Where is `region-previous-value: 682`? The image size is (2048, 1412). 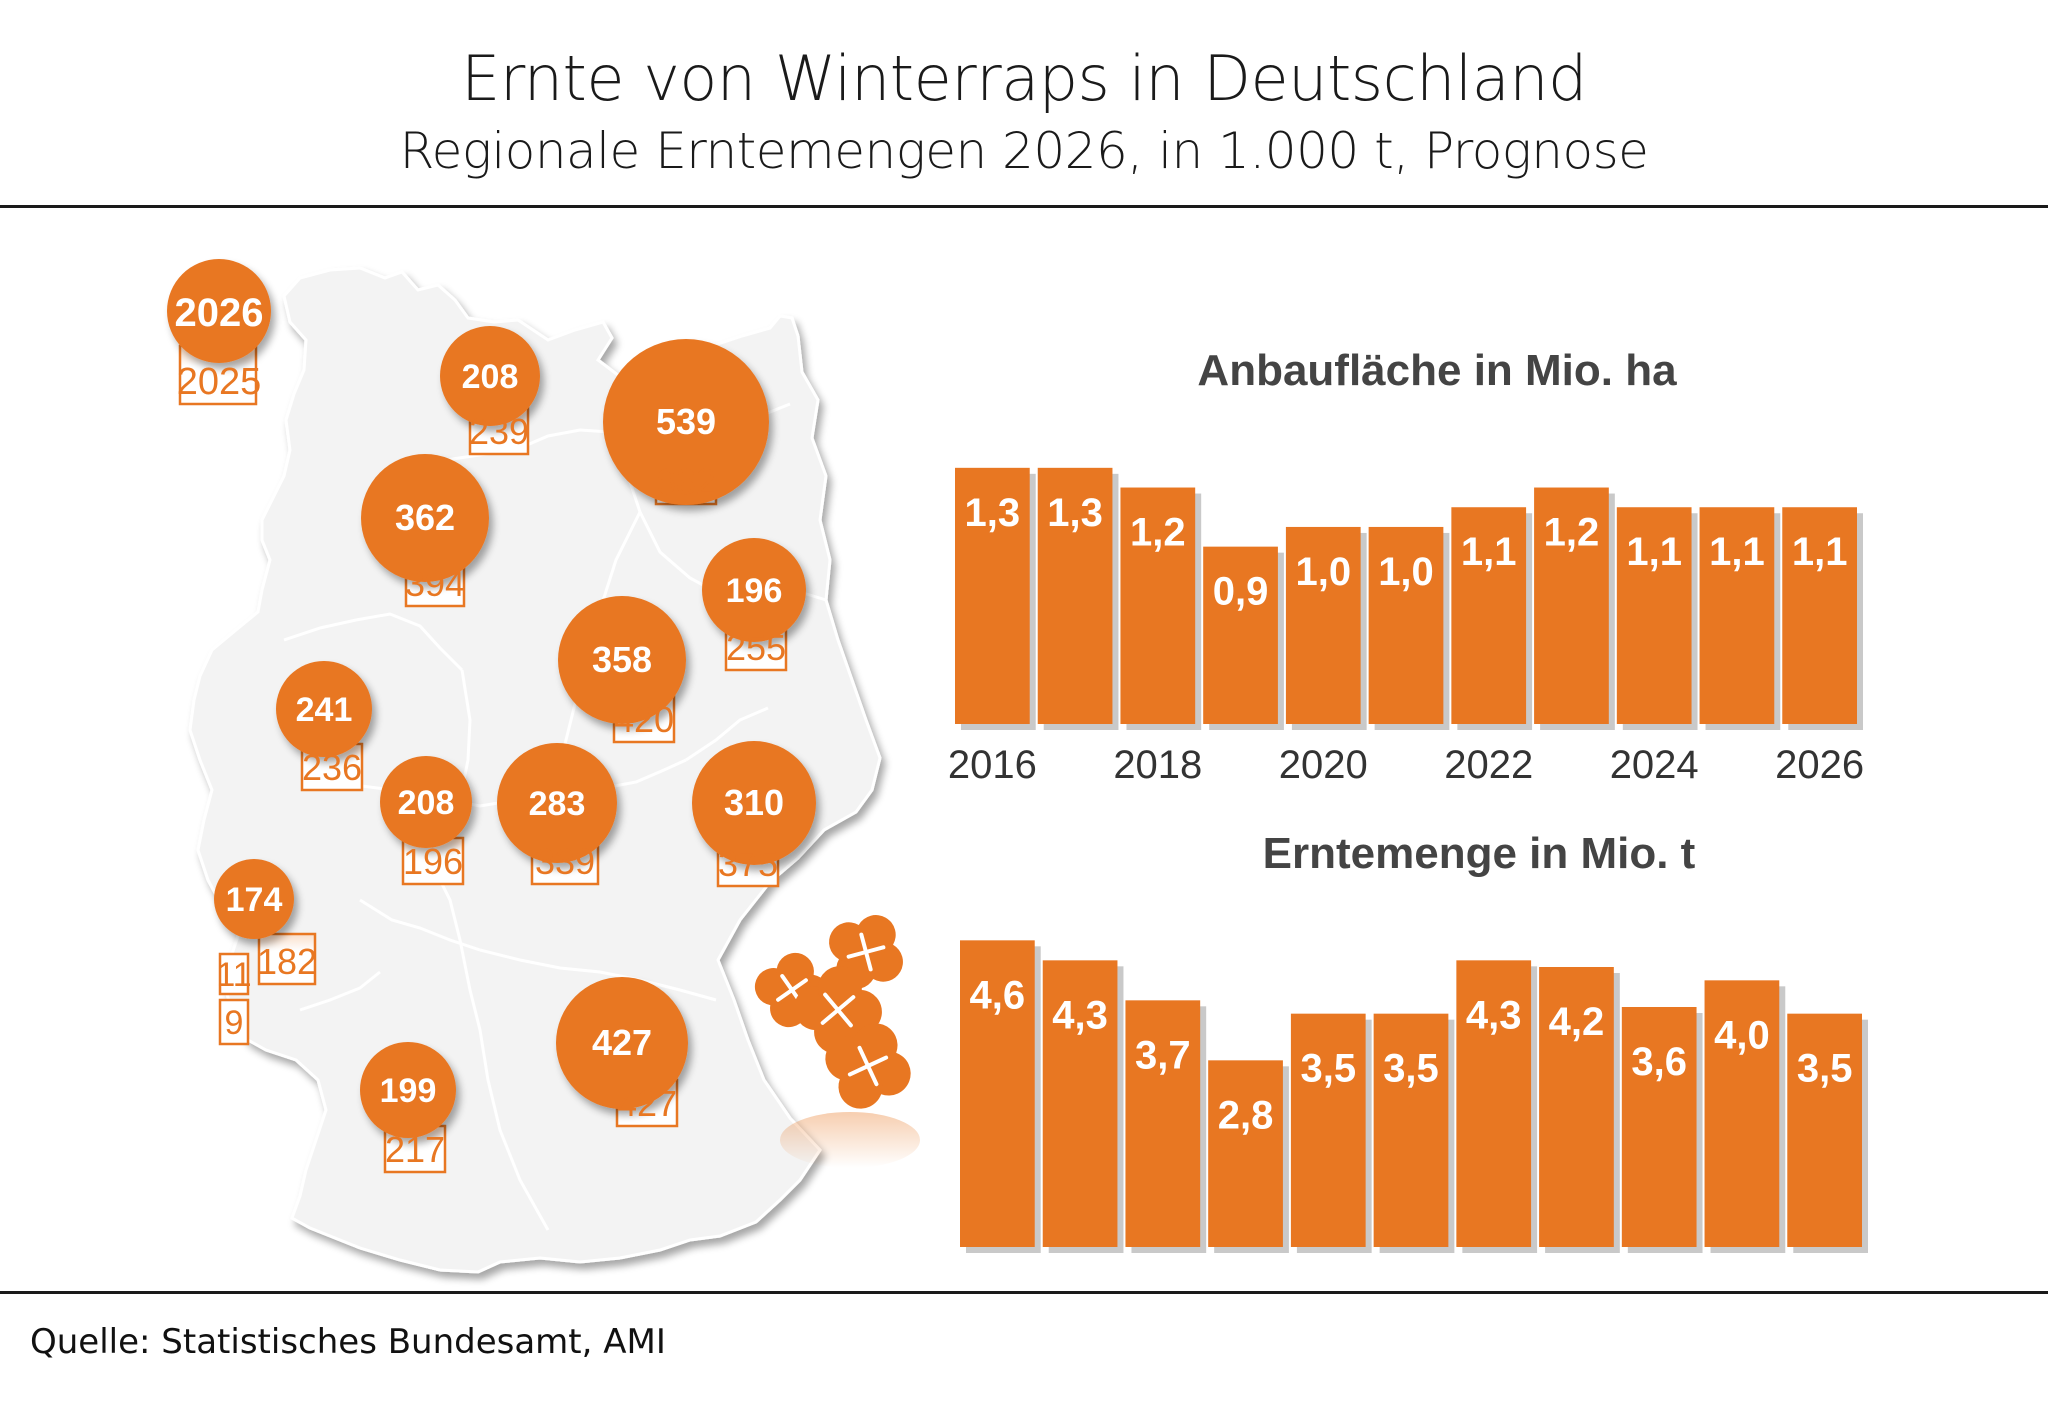 region-previous-value: 682 is located at coordinates (686, 481).